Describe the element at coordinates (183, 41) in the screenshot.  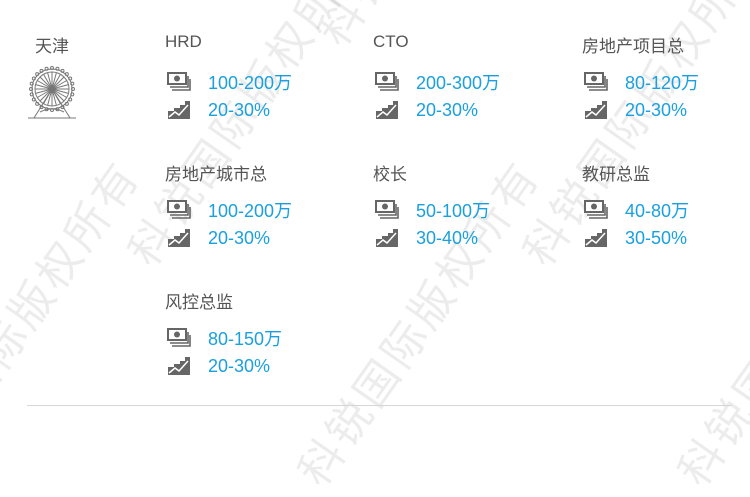
I see `job-title: HRD` at that location.